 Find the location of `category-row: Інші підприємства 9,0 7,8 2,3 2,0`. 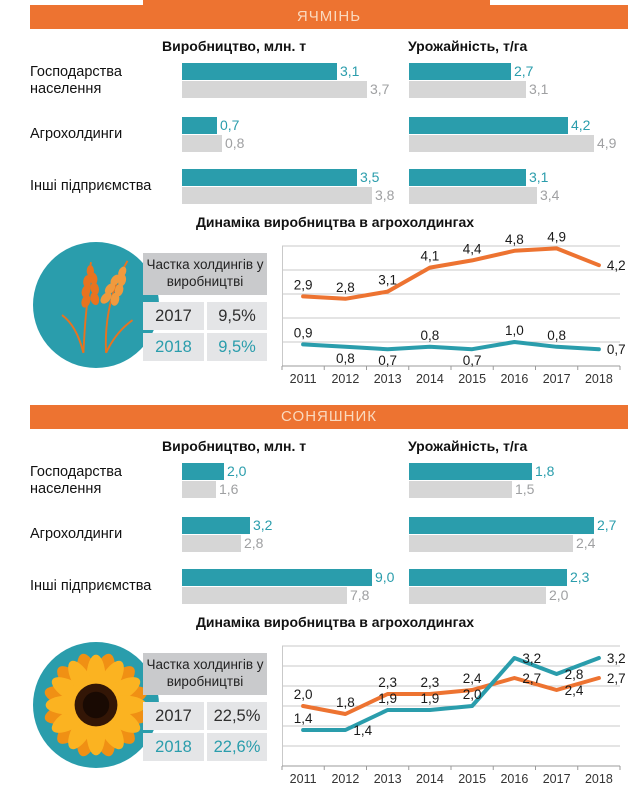

category-row: Інші підприємства 9,0 7,8 2,3 2,0 is located at coordinates (314, 586).